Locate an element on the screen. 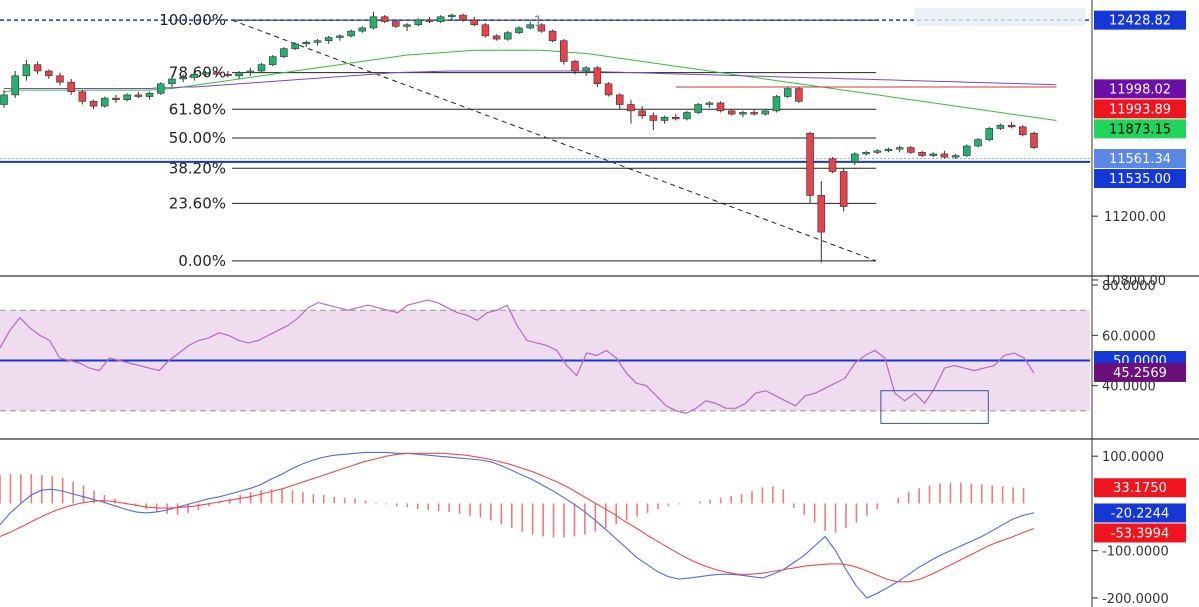 Image resolution: width=1199 pixels, height=607 pixels. axis-tick-label: -100.0000 is located at coordinates (1135, 552).